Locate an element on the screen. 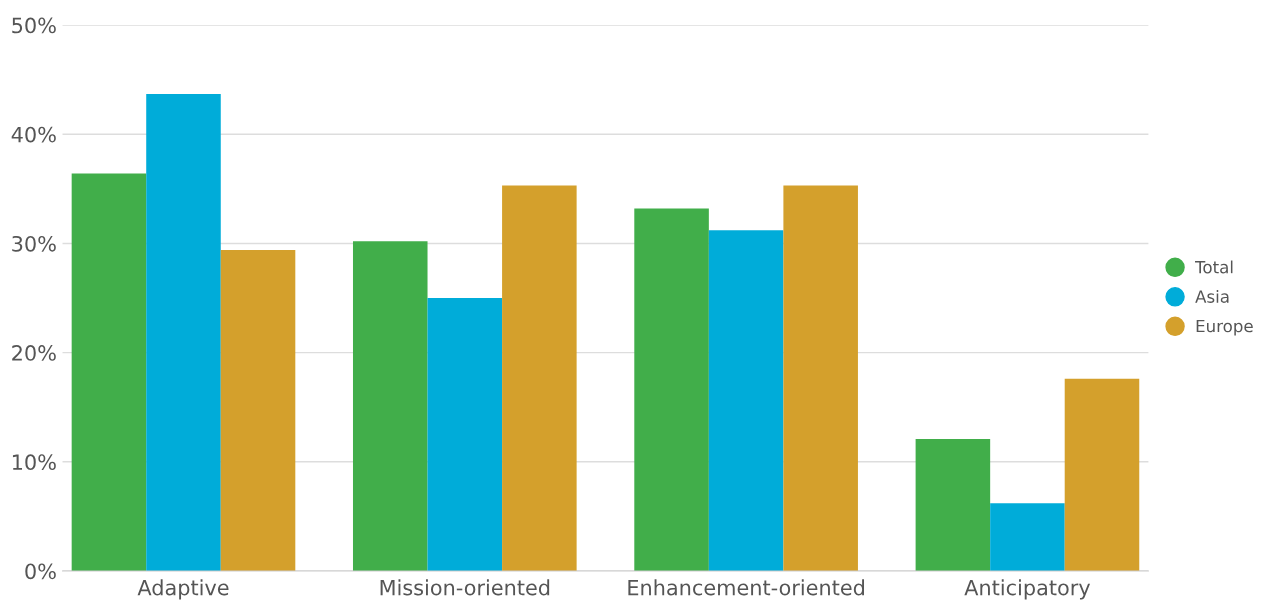 The width and height of the screenshot is (1276, 612). y-tick-label: 40% is located at coordinates (33, 134).